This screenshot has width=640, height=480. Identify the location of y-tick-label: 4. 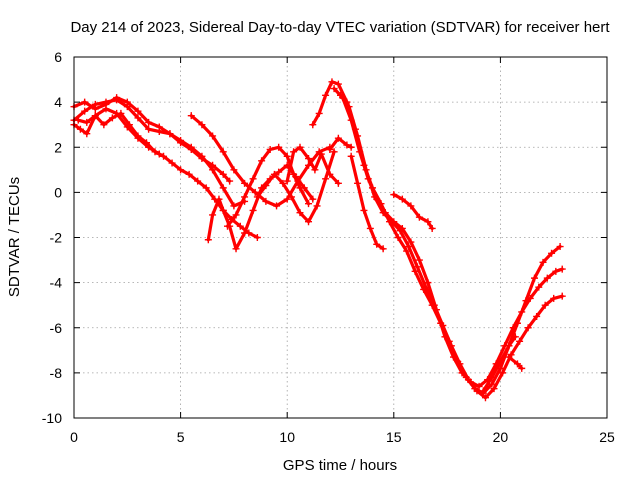
(58, 102).